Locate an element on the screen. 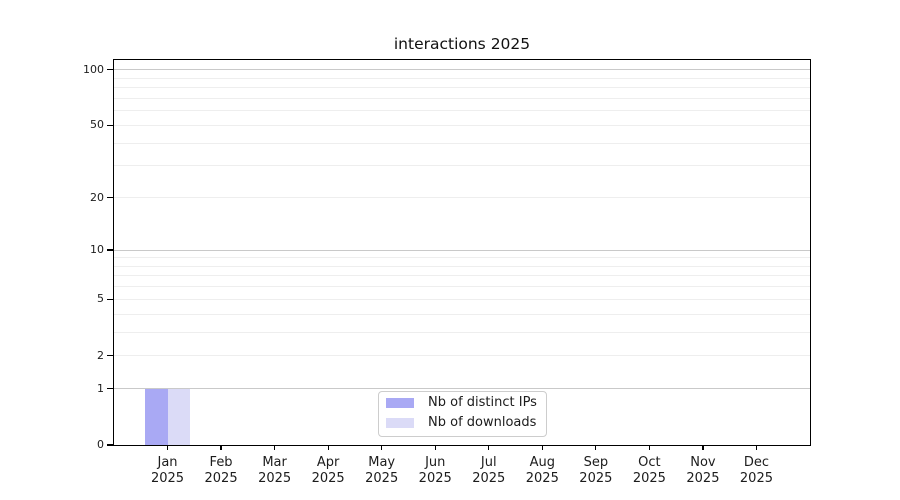 This screenshot has height=500, width=900. y-tick-label: 100 is located at coordinates (93, 69).